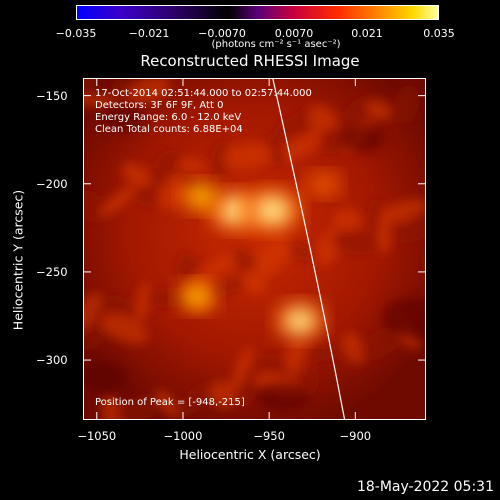 The height and width of the screenshot is (500, 500). What do you see at coordinates (149, 33) in the screenshot?
I see `colorbar-tick: −0.021` at bounding box center [149, 33].